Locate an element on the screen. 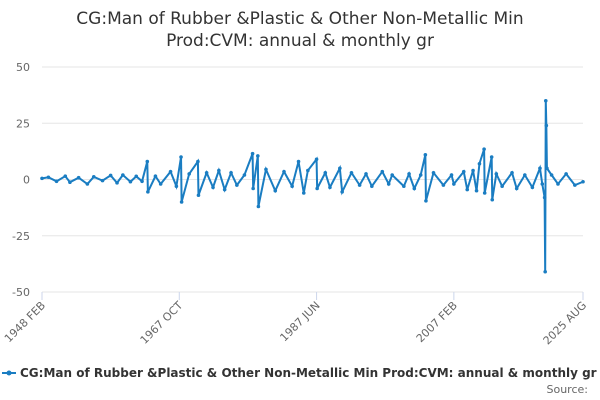  y-tick-label: 50 is located at coordinates (23, 67).